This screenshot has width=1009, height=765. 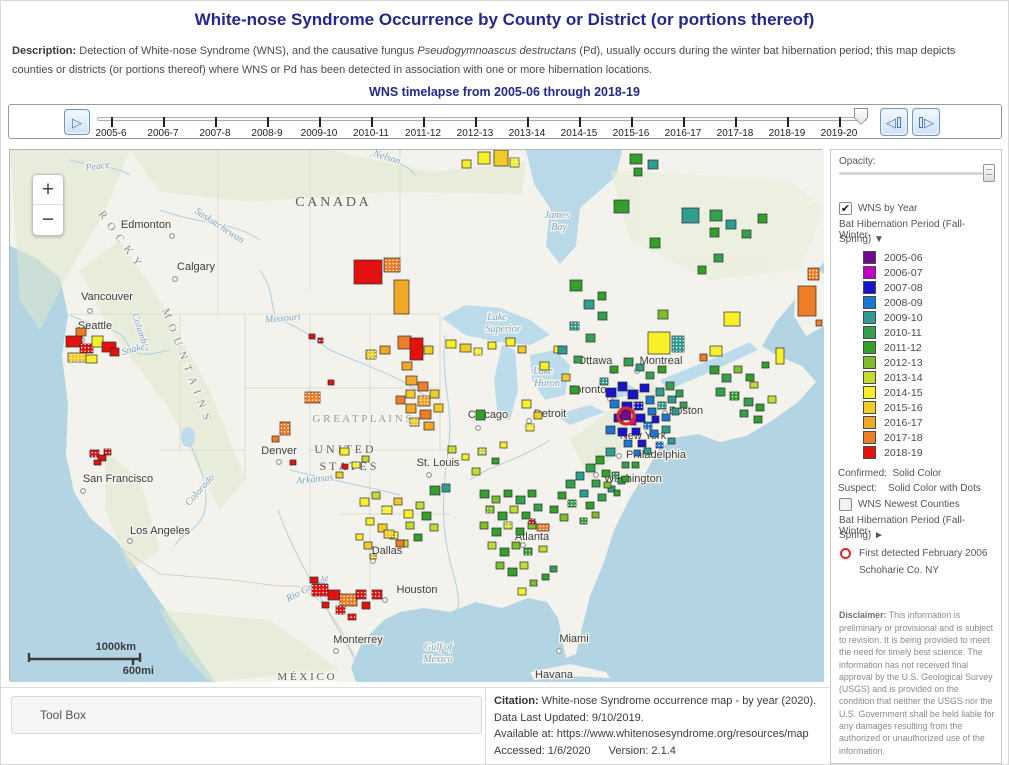 I want to click on step-forward-button: ▷, so click(x=926, y=122).